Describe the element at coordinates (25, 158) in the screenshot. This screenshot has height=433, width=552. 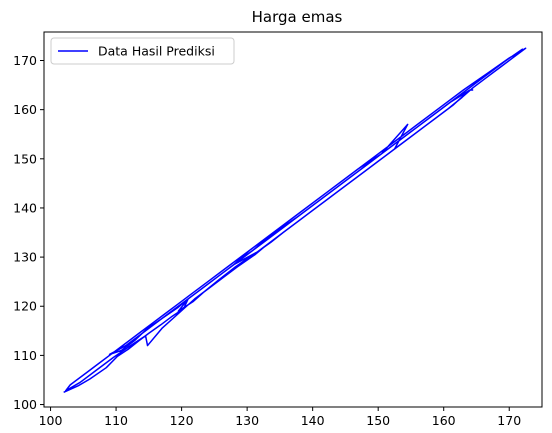
I see `y-tick-label: 150` at that location.